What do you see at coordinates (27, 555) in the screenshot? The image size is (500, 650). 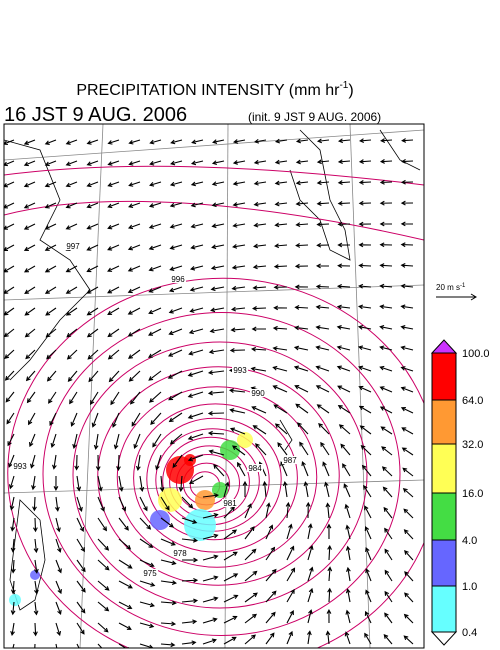 I see `coastline` at bounding box center [27, 555].